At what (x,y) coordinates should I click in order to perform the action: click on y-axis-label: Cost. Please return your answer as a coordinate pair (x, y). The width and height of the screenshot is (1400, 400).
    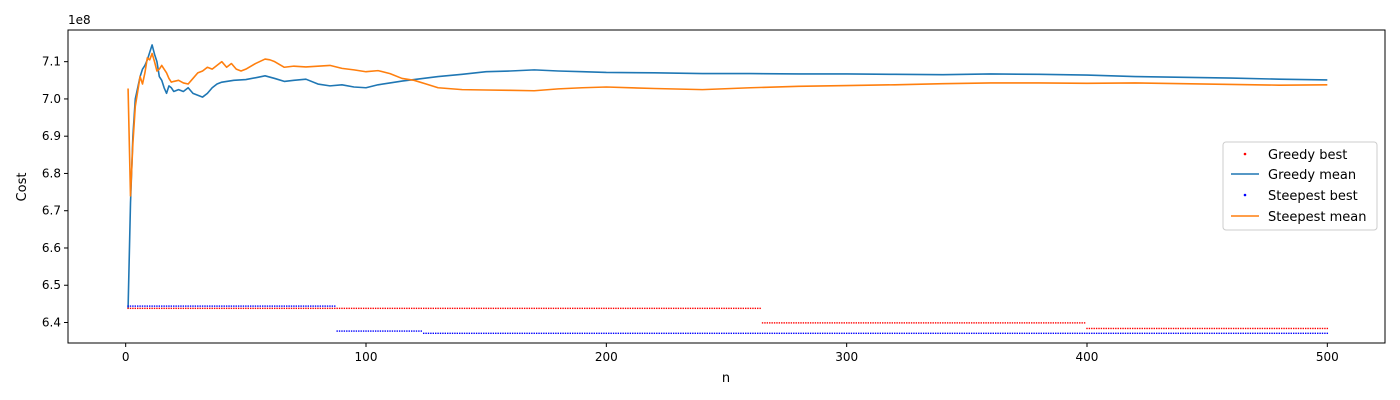
    Looking at the image, I should click on (22, 187).